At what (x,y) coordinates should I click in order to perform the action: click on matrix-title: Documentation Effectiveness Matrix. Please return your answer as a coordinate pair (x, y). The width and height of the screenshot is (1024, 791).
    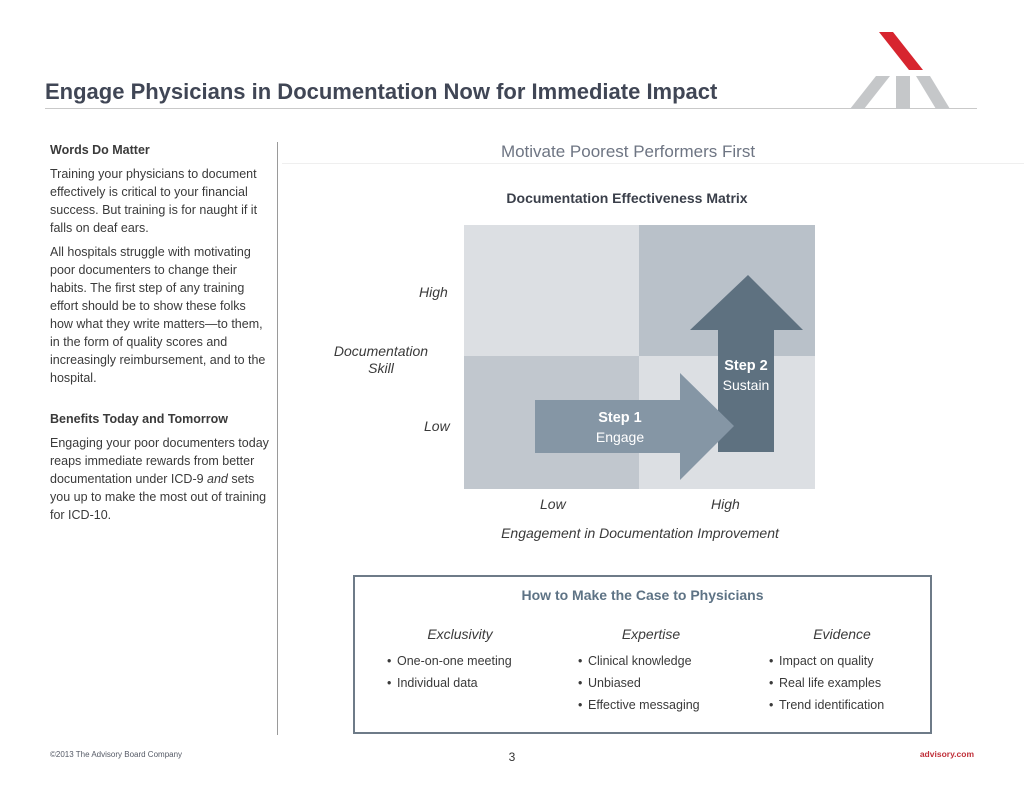
    Looking at the image, I should click on (627, 198).